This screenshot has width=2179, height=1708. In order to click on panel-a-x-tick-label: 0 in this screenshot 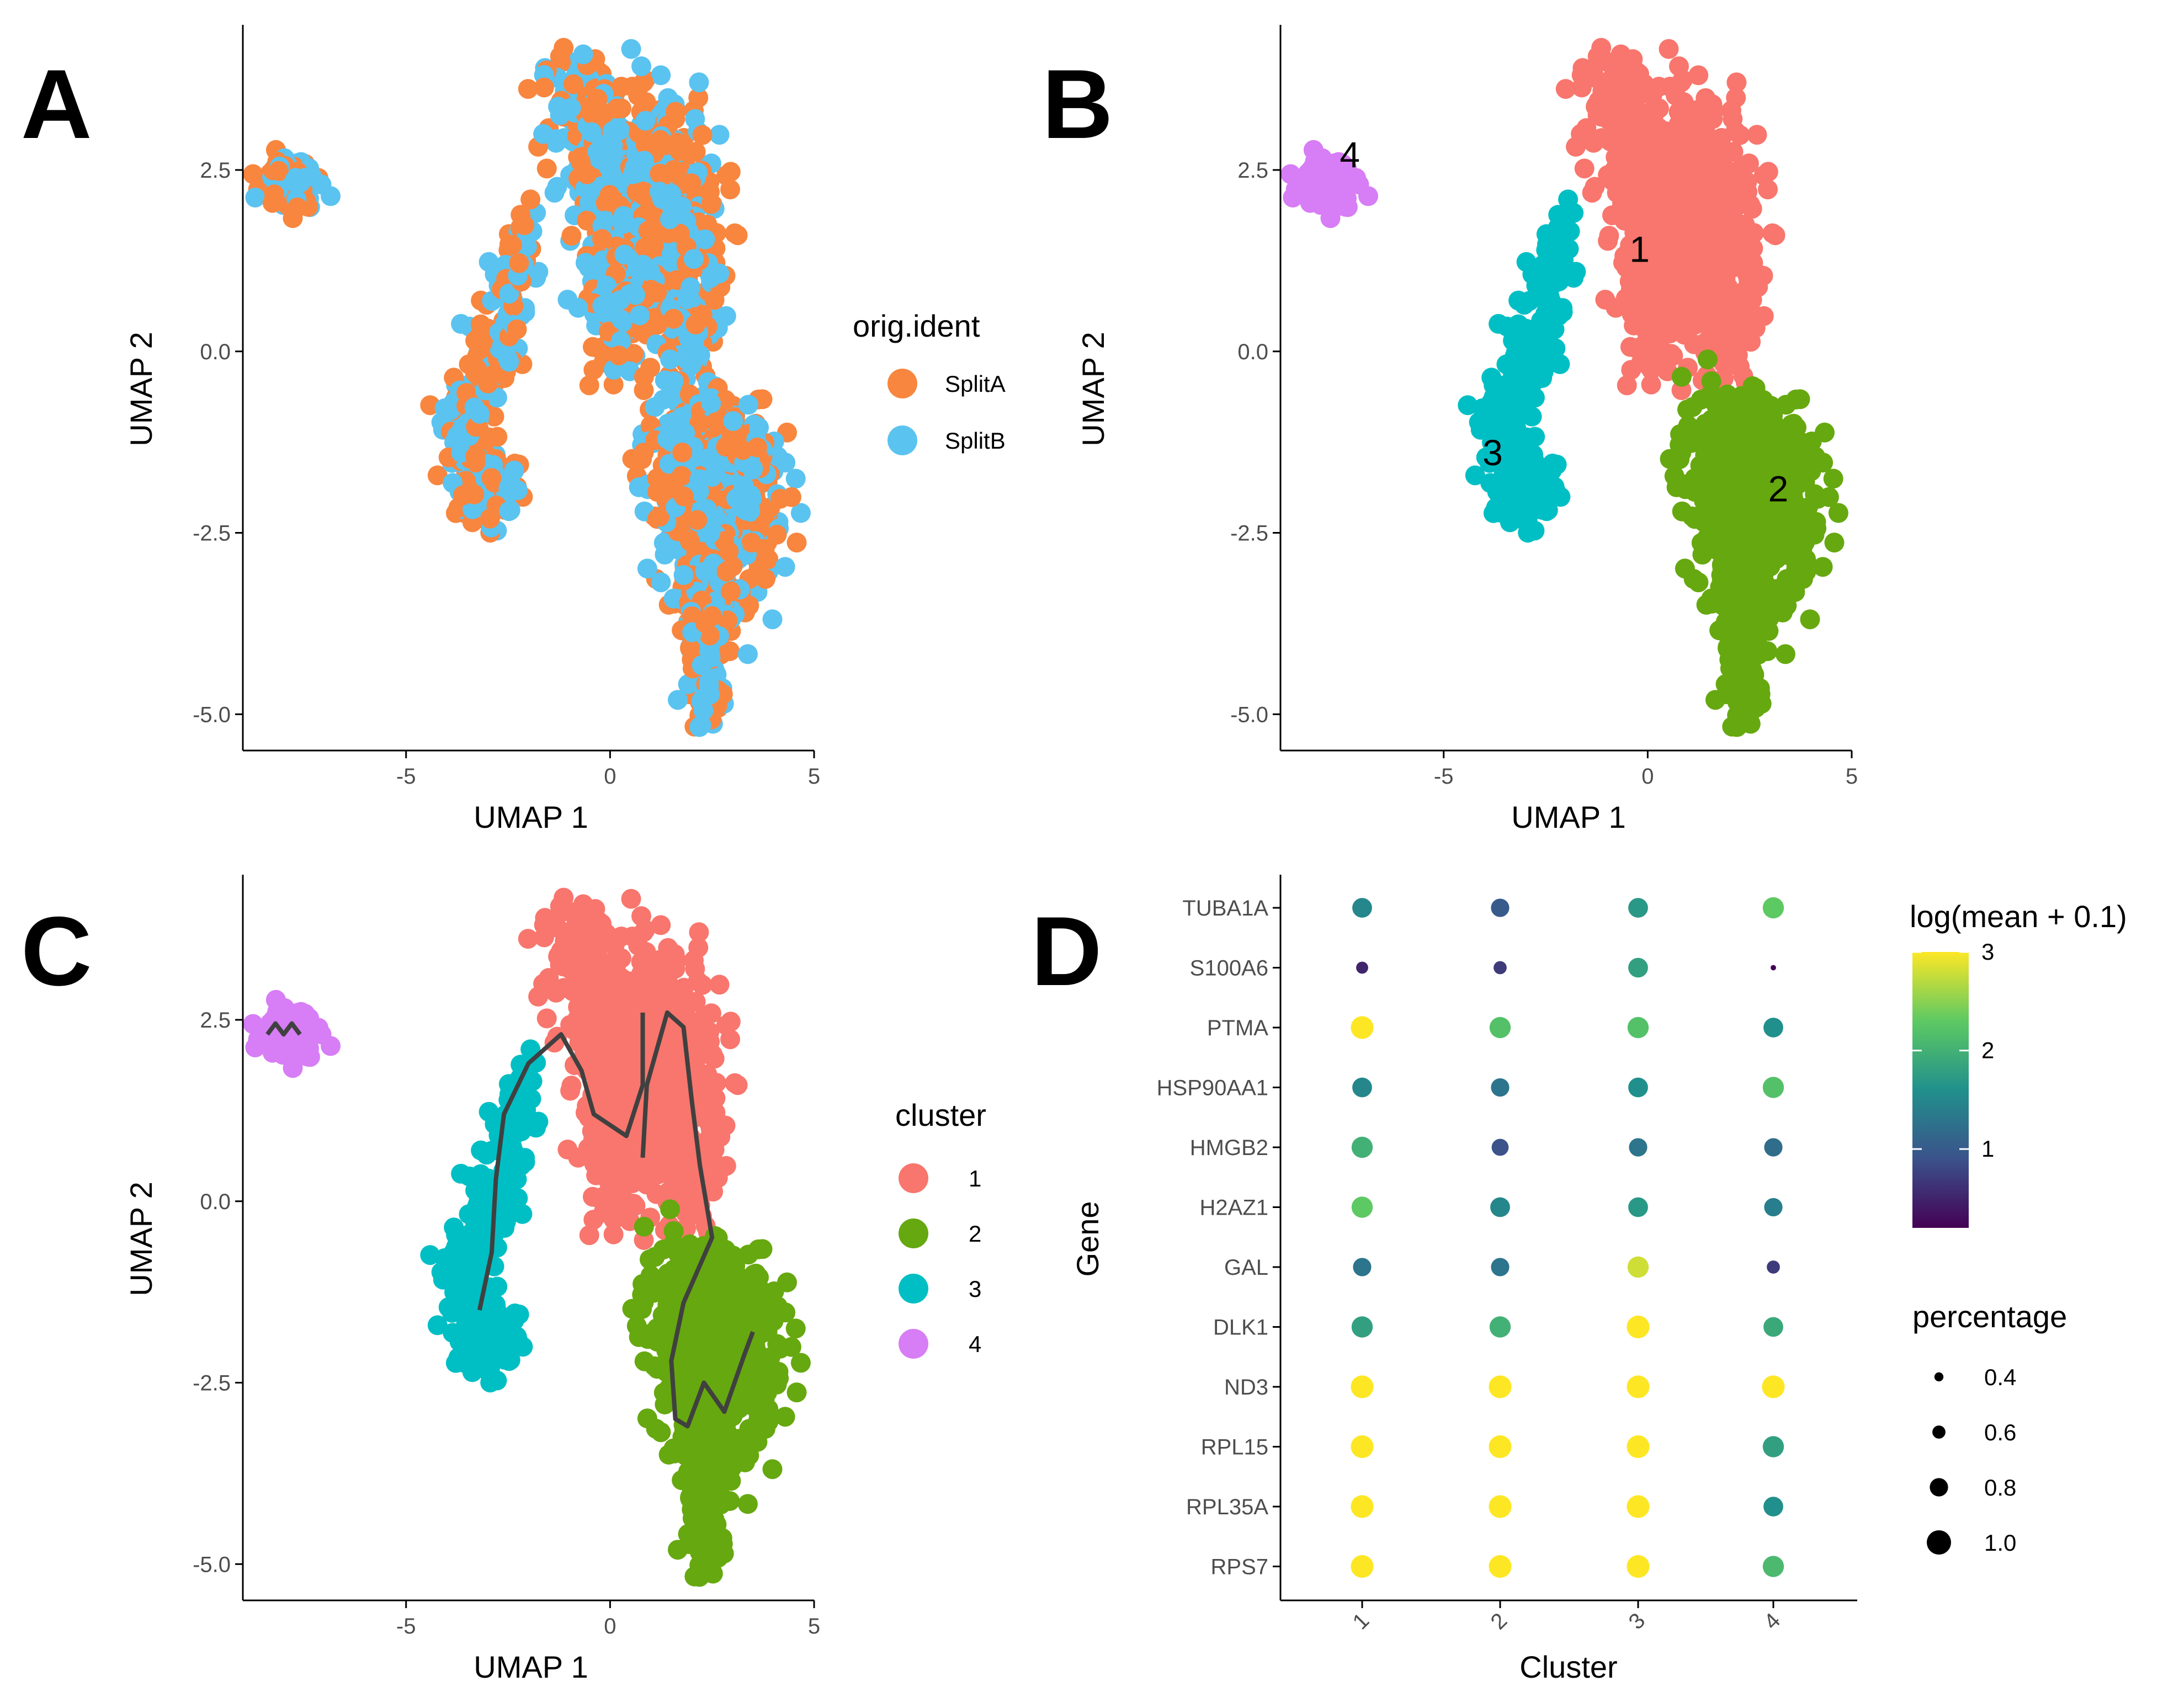, I will do `click(610, 777)`.